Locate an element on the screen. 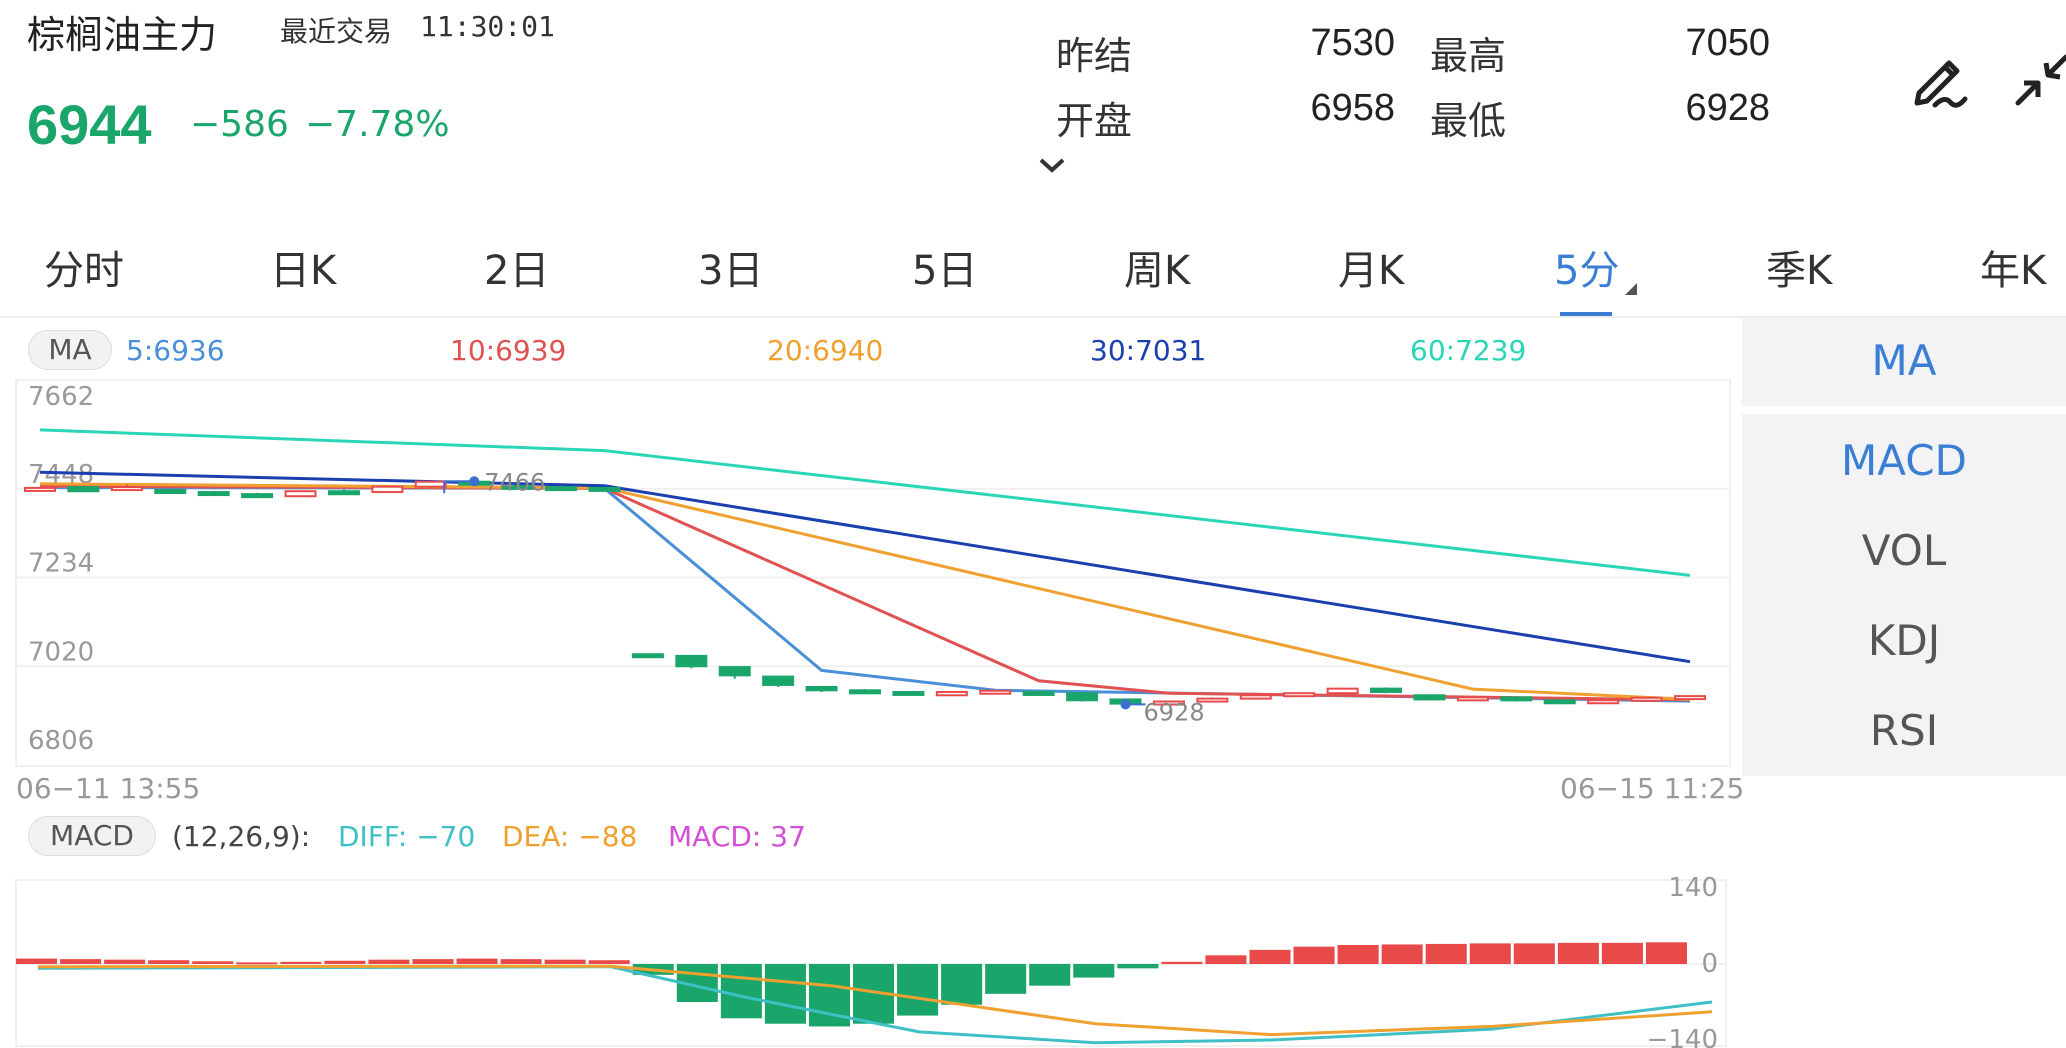 The image size is (2066, 1048). tab-daily-k: 日K is located at coordinates (303, 271).